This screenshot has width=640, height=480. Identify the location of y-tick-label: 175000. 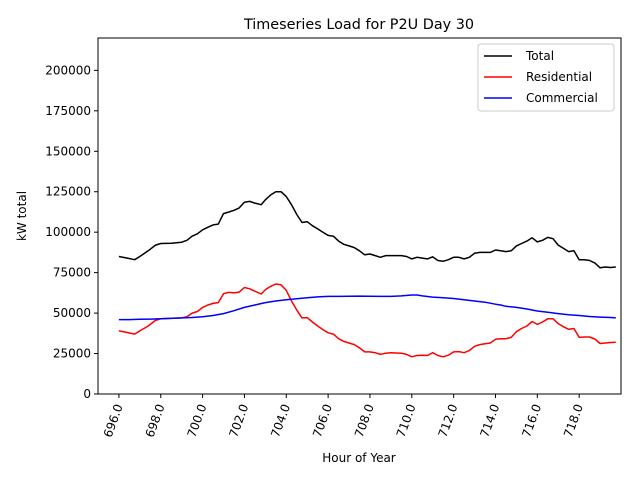
(68, 111).